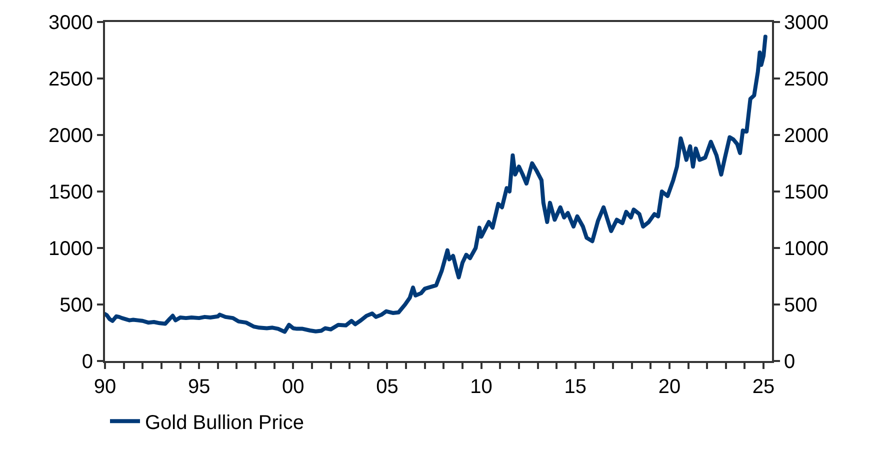  Describe the element at coordinates (481, 387) in the screenshot. I see `x-tick-label: 10` at that location.